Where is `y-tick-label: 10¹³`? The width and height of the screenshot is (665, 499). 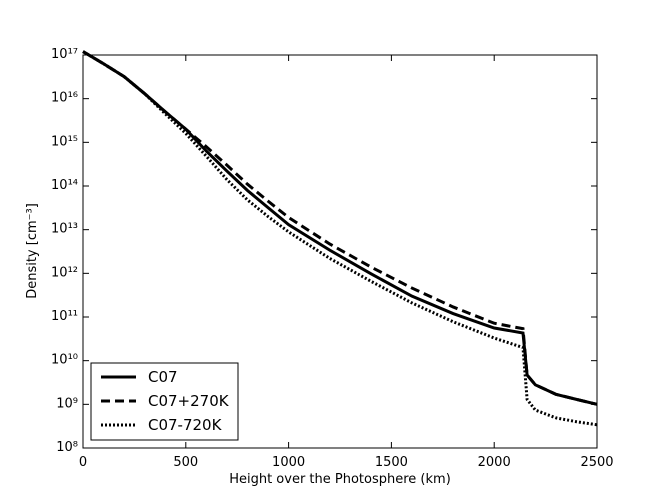
y-tick-label: 10¹³ is located at coordinates (64, 229).